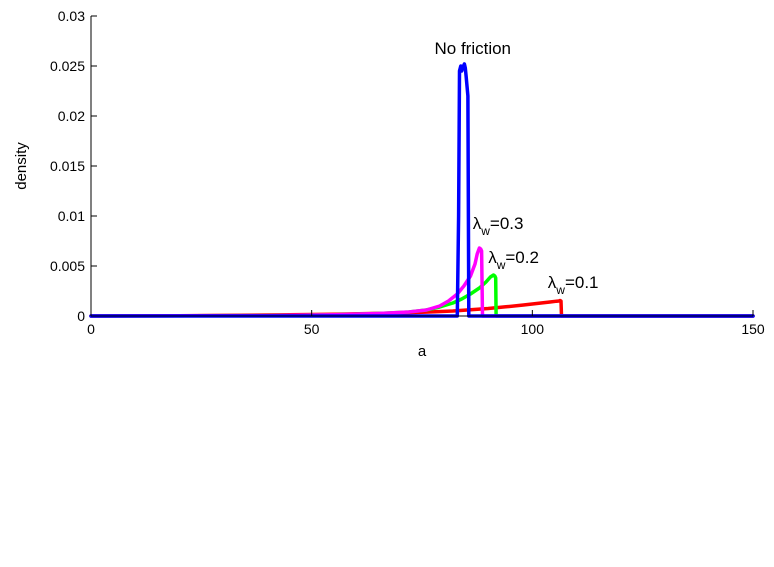 This screenshot has width=774, height=567. Describe the element at coordinates (516, 168) in the screenshot. I see `annotations: No friction λw=0.3 λw=0.2 λw=0.1` at that location.